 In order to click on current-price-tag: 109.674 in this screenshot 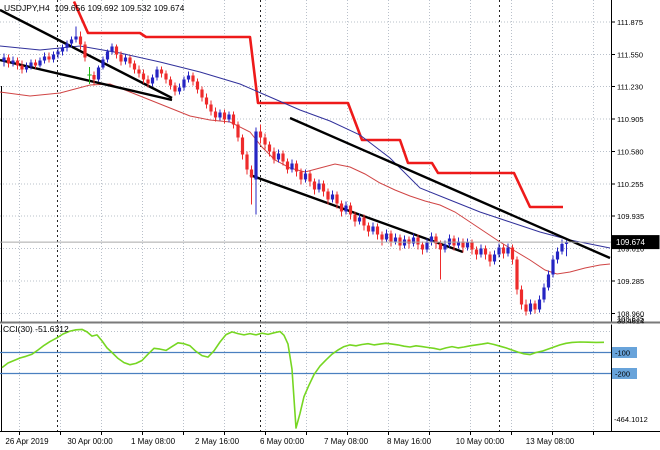, I will do `click(635, 242)`.